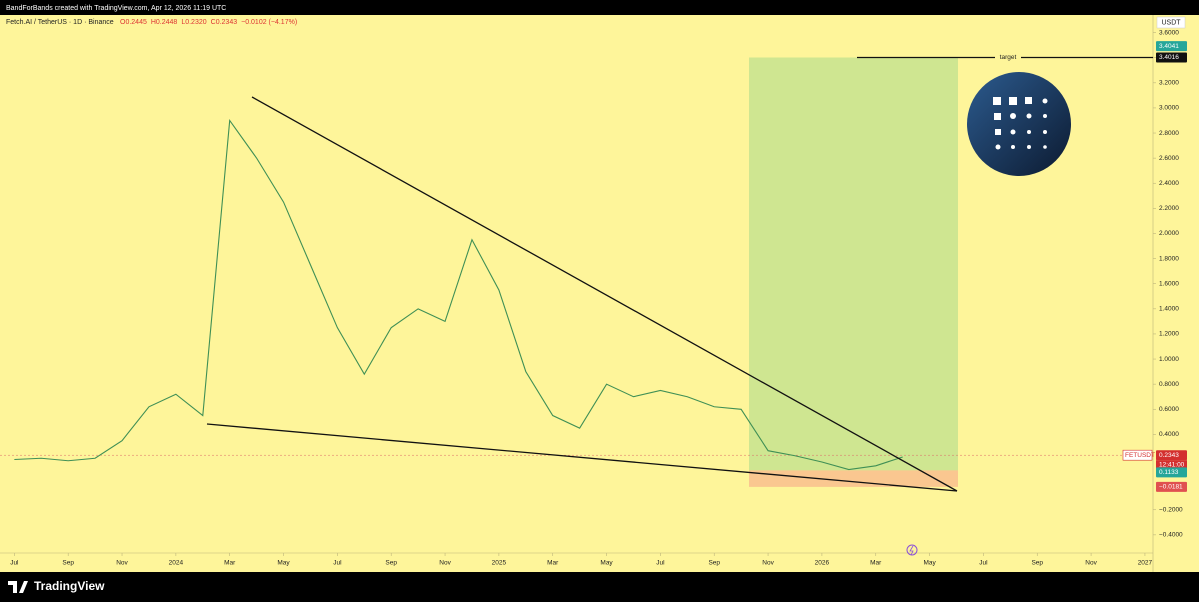 This screenshot has width=1199, height=602. Describe the element at coordinates (853, 264) in the screenshot. I see `profit-zone` at that location.